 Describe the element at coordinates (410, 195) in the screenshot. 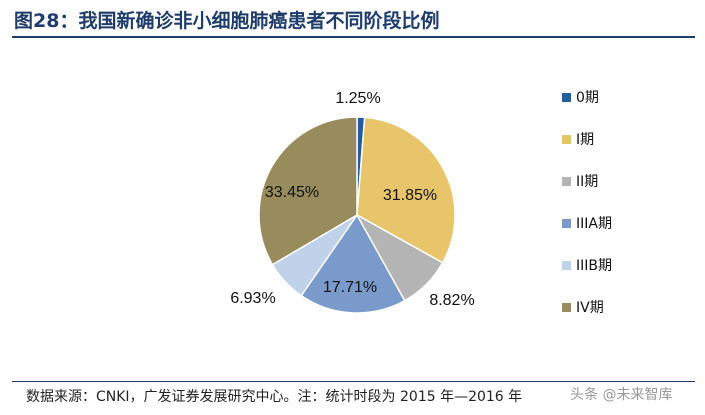

I see `slice-label-2: 31.85%` at that location.